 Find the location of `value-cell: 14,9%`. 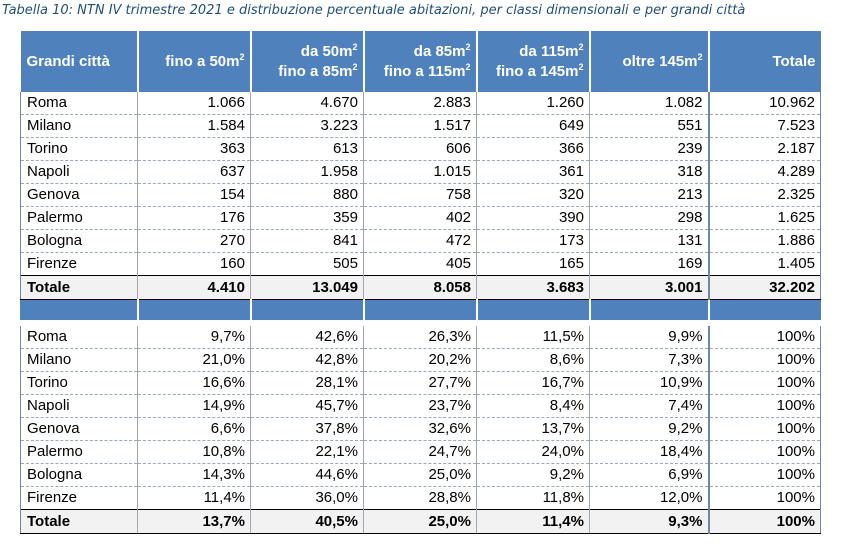

value-cell: 14,9% is located at coordinates (194, 406).